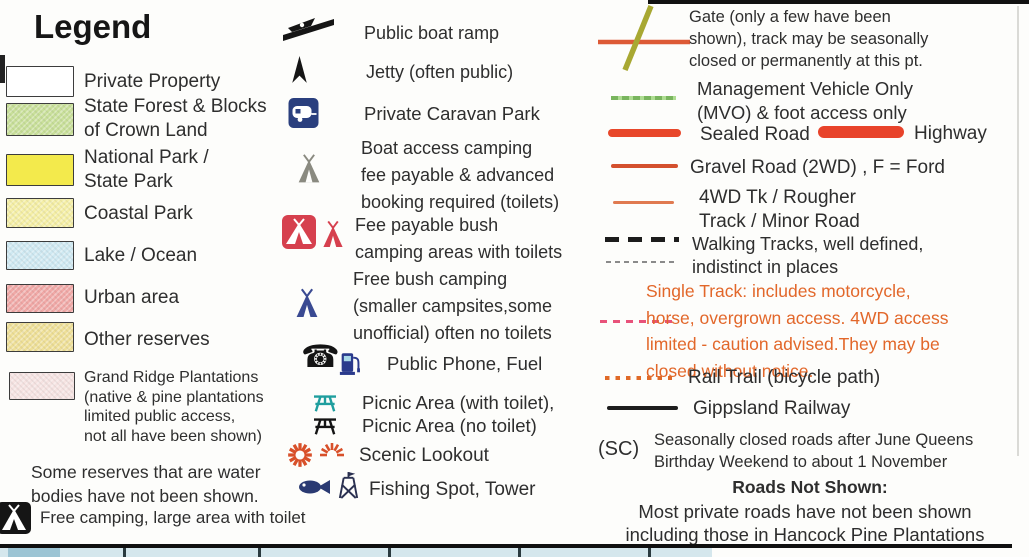 The image size is (1029, 557). What do you see at coordinates (458, 402) in the screenshot?
I see `picnic-toilet-label: Picnic Area (with toilet),` at bounding box center [458, 402].